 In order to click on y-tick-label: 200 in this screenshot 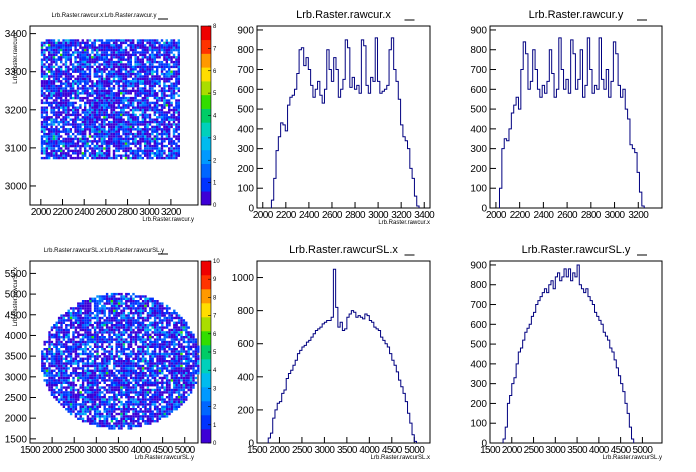, I will do `click(478, 169)`.